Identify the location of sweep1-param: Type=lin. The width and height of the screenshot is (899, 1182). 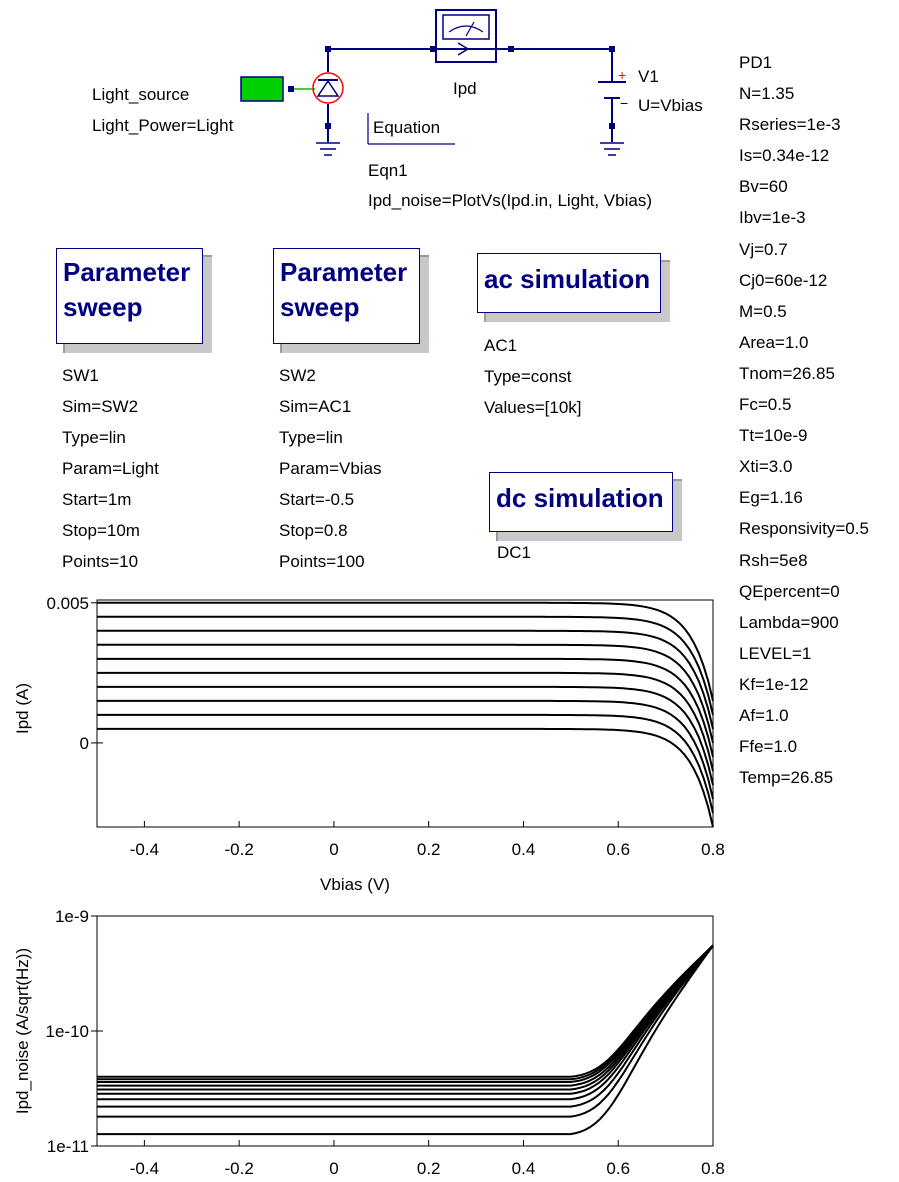
(94, 437).